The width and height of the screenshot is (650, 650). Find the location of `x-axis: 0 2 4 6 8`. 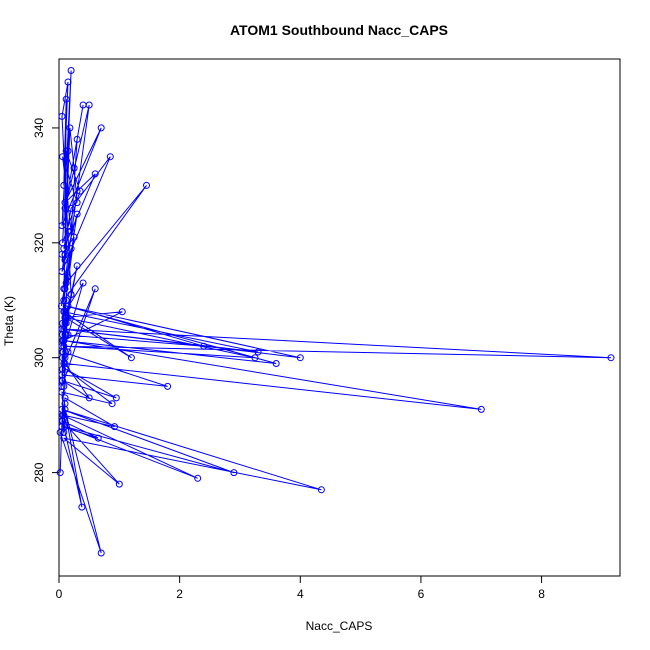

x-axis: 0 2 4 6 8 is located at coordinates (300, 588).